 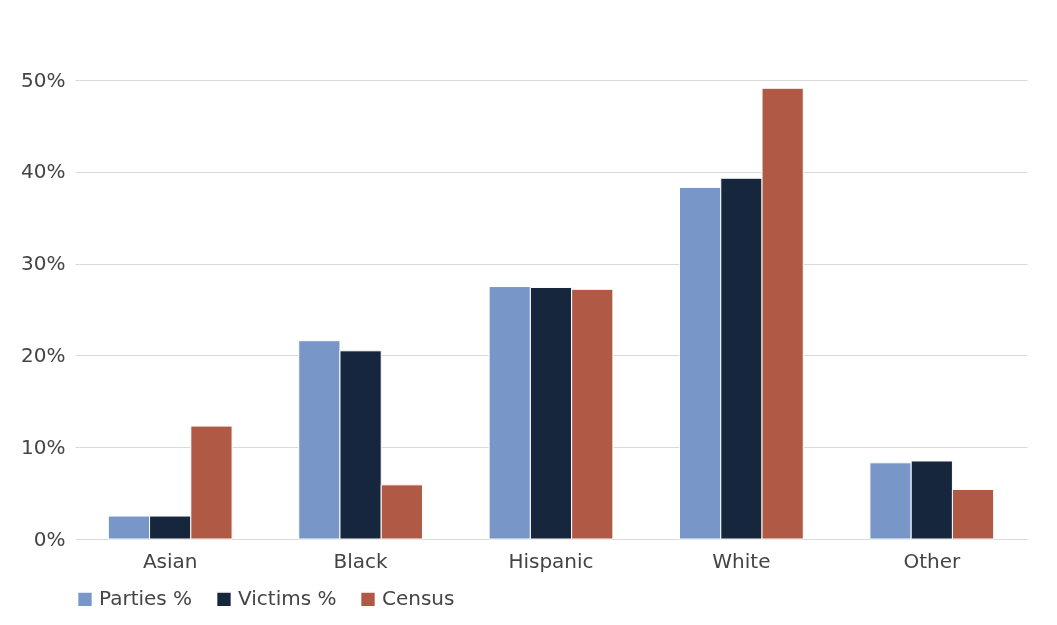 What do you see at coordinates (741, 560) in the screenshot?
I see `x-tick-label: White` at bounding box center [741, 560].